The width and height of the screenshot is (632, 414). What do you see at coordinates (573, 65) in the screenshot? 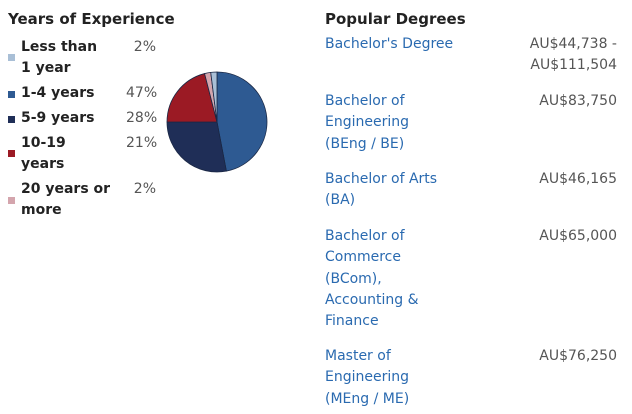
I see `salary-line: AU$111,504` at bounding box center [573, 65].